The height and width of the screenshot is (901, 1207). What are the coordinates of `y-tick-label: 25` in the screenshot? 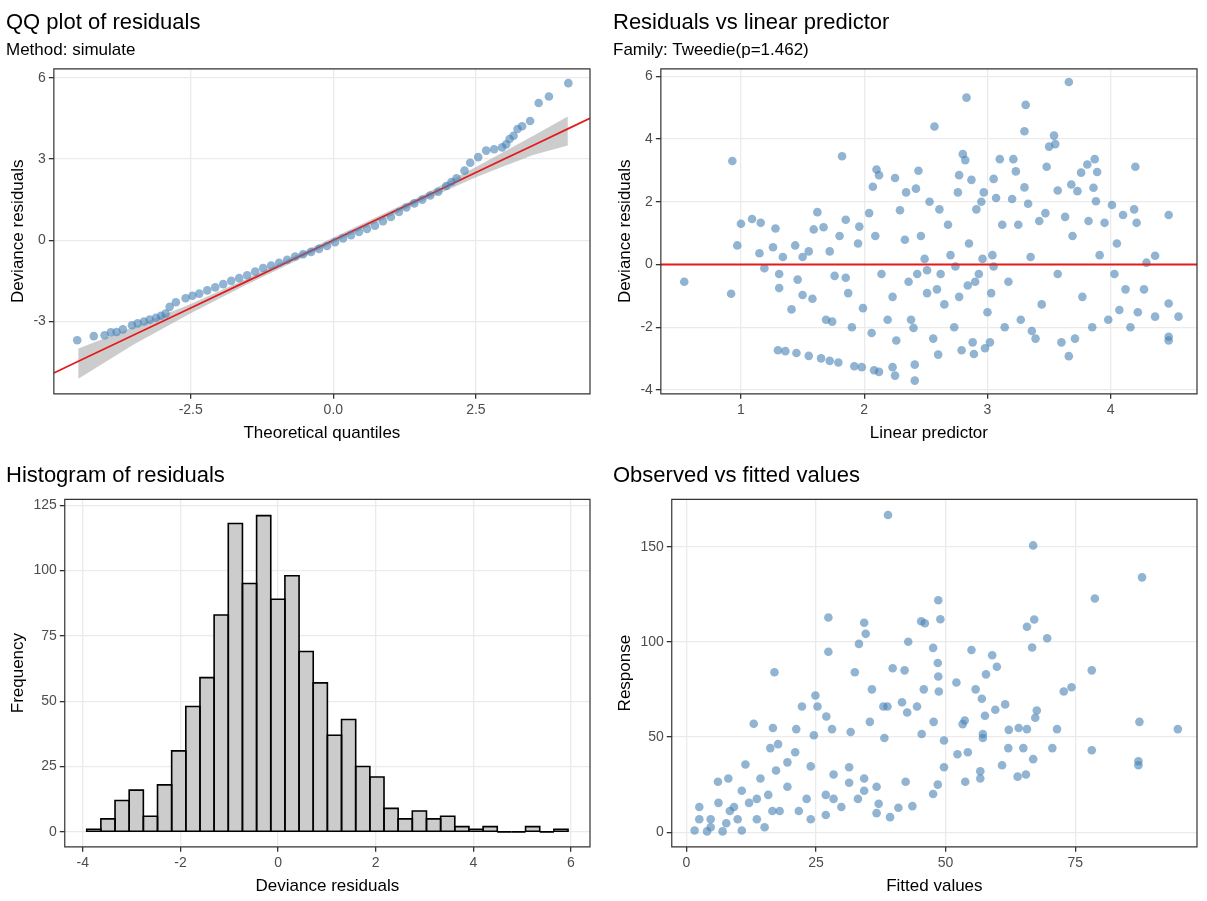 It's located at (49, 765).